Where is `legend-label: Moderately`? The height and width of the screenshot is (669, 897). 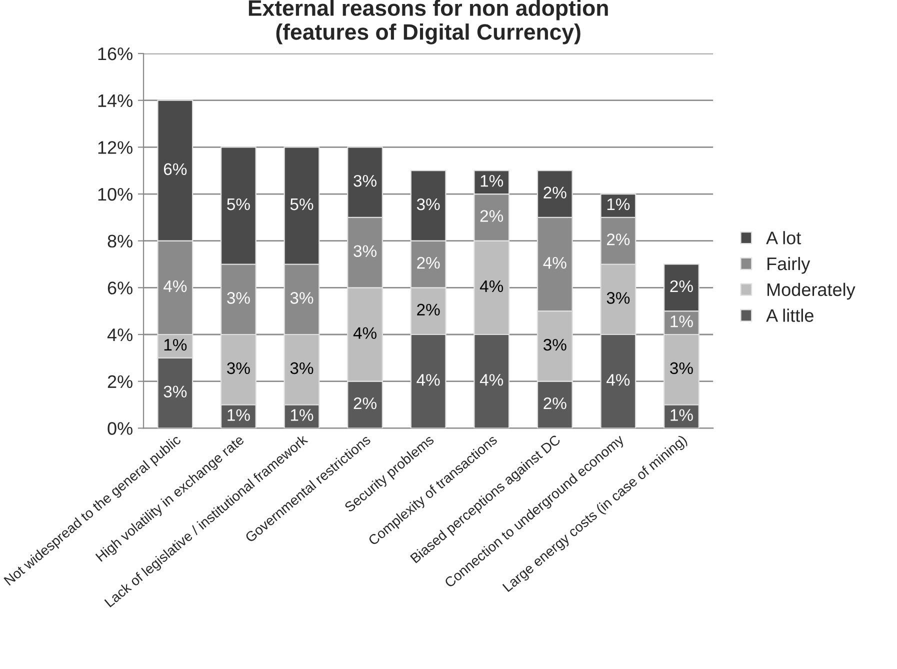 legend-label: Moderately is located at coordinates (812, 291).